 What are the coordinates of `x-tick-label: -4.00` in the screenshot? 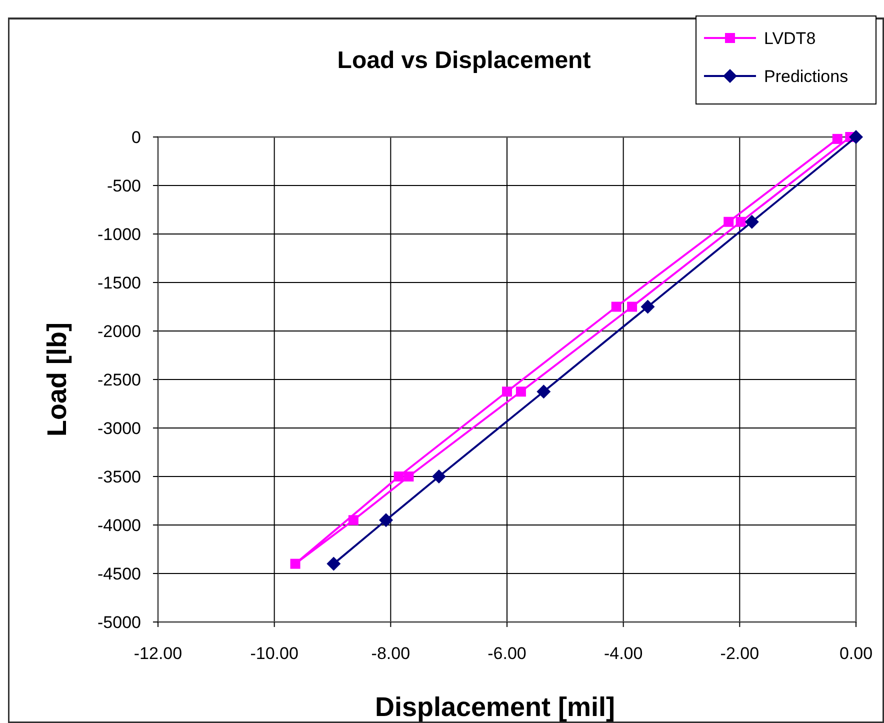 It's located at (623, 653).